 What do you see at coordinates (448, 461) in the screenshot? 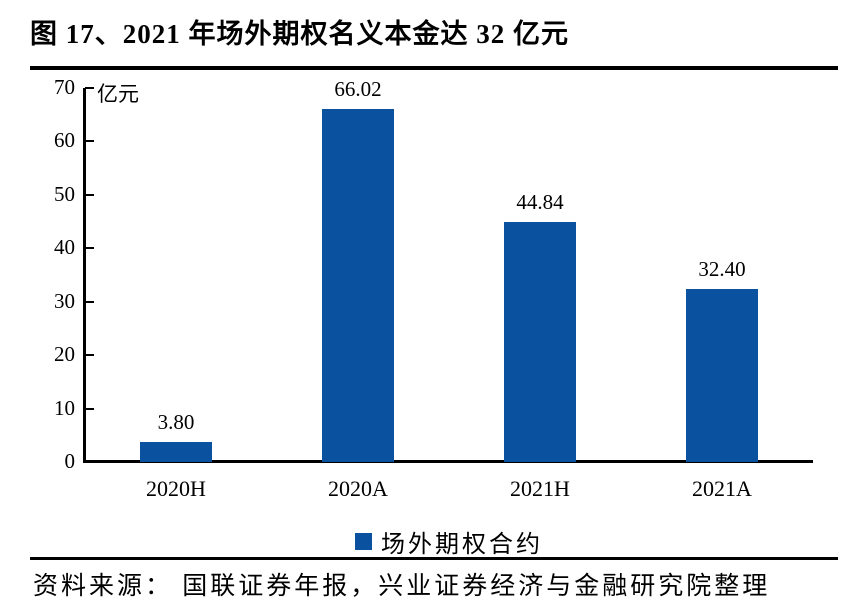
I see `x-axis-line` at bounding box center [448, 461].